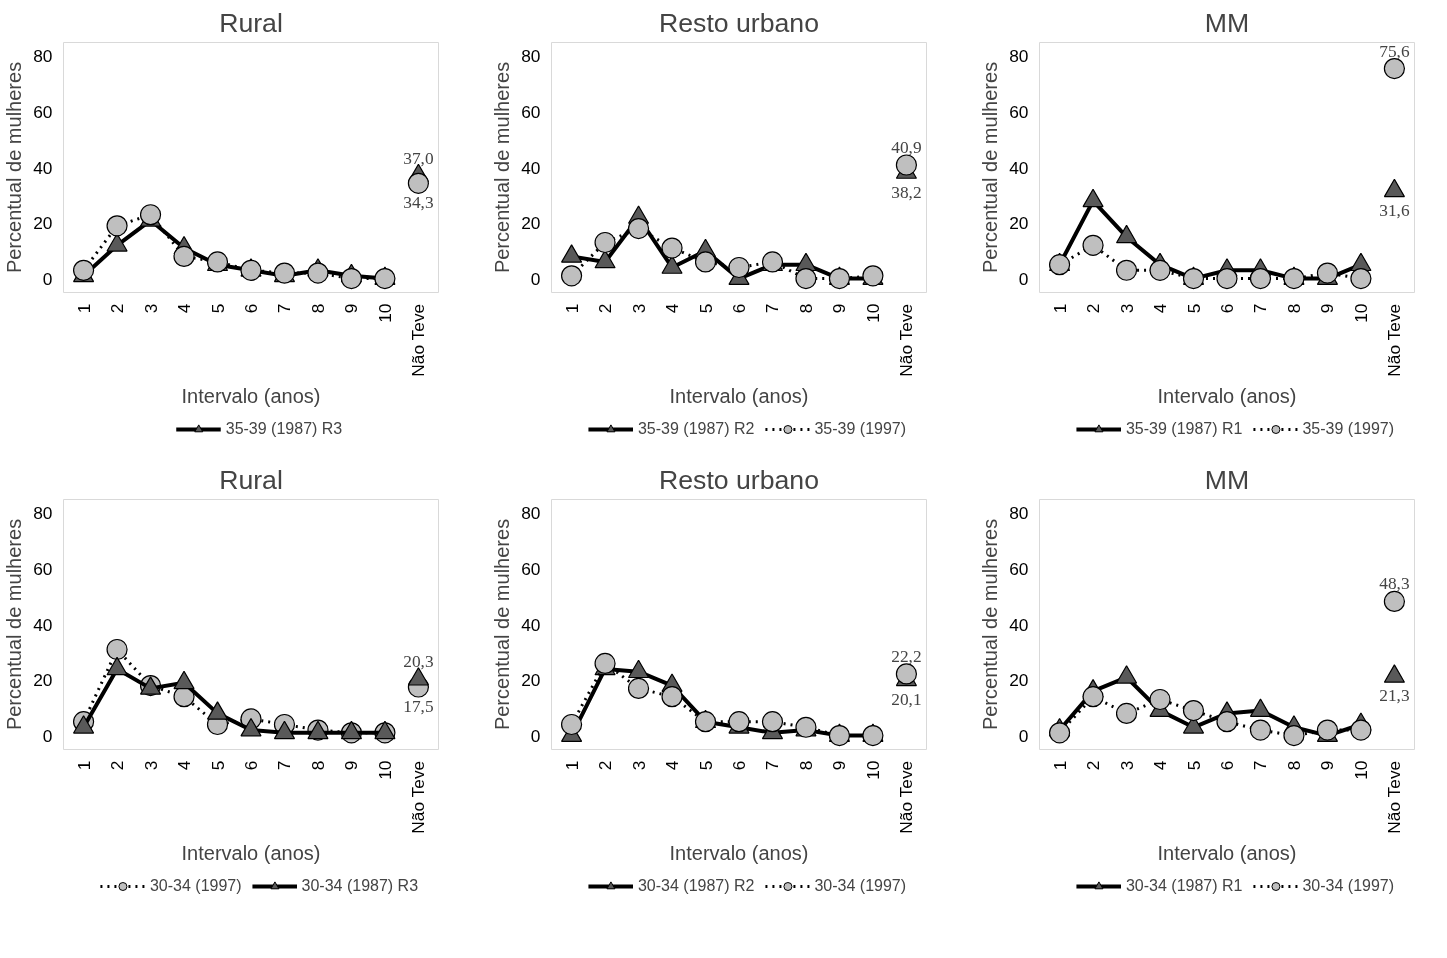 Image resolution: width=1447 pixels, height=958 pixels. I want to click on data-label: 40,9, so click(906, 147).